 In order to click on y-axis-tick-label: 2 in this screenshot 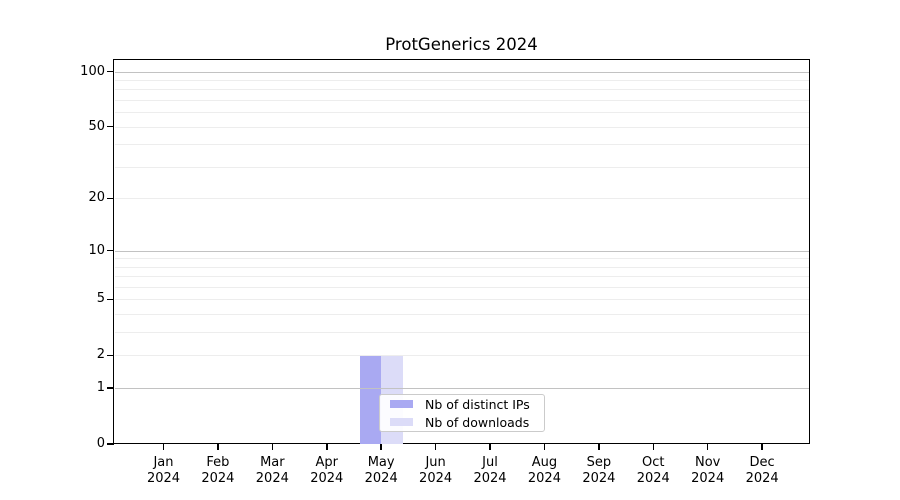, I will do `click(100, 355)`.